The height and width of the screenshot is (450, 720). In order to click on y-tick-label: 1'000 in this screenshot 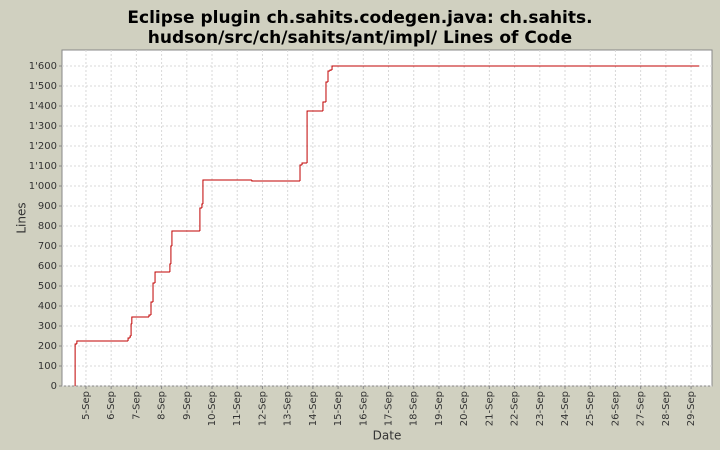, I will do `click(43, 186)`.